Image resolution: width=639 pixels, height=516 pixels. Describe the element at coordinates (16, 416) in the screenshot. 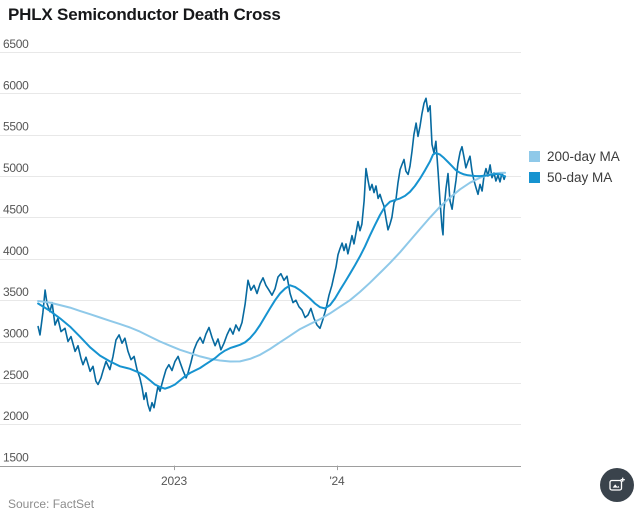

I see `y-tick-label: 2000` at that location.